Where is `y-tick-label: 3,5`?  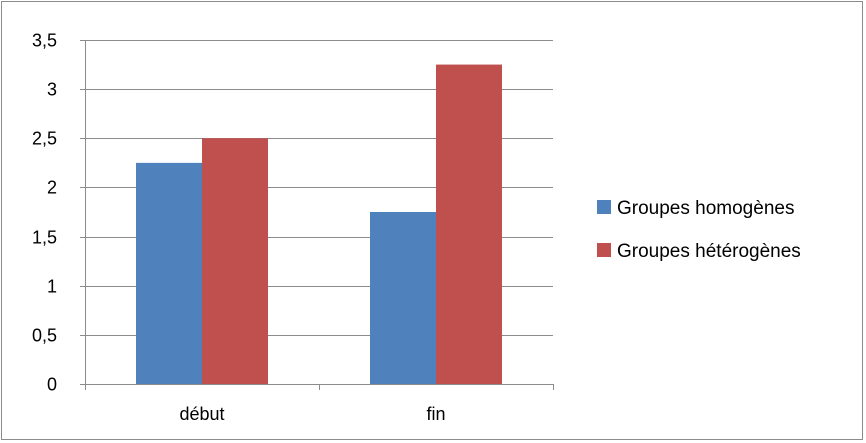 y-tick-label: 3,5 is located at coordinates (44, 41).